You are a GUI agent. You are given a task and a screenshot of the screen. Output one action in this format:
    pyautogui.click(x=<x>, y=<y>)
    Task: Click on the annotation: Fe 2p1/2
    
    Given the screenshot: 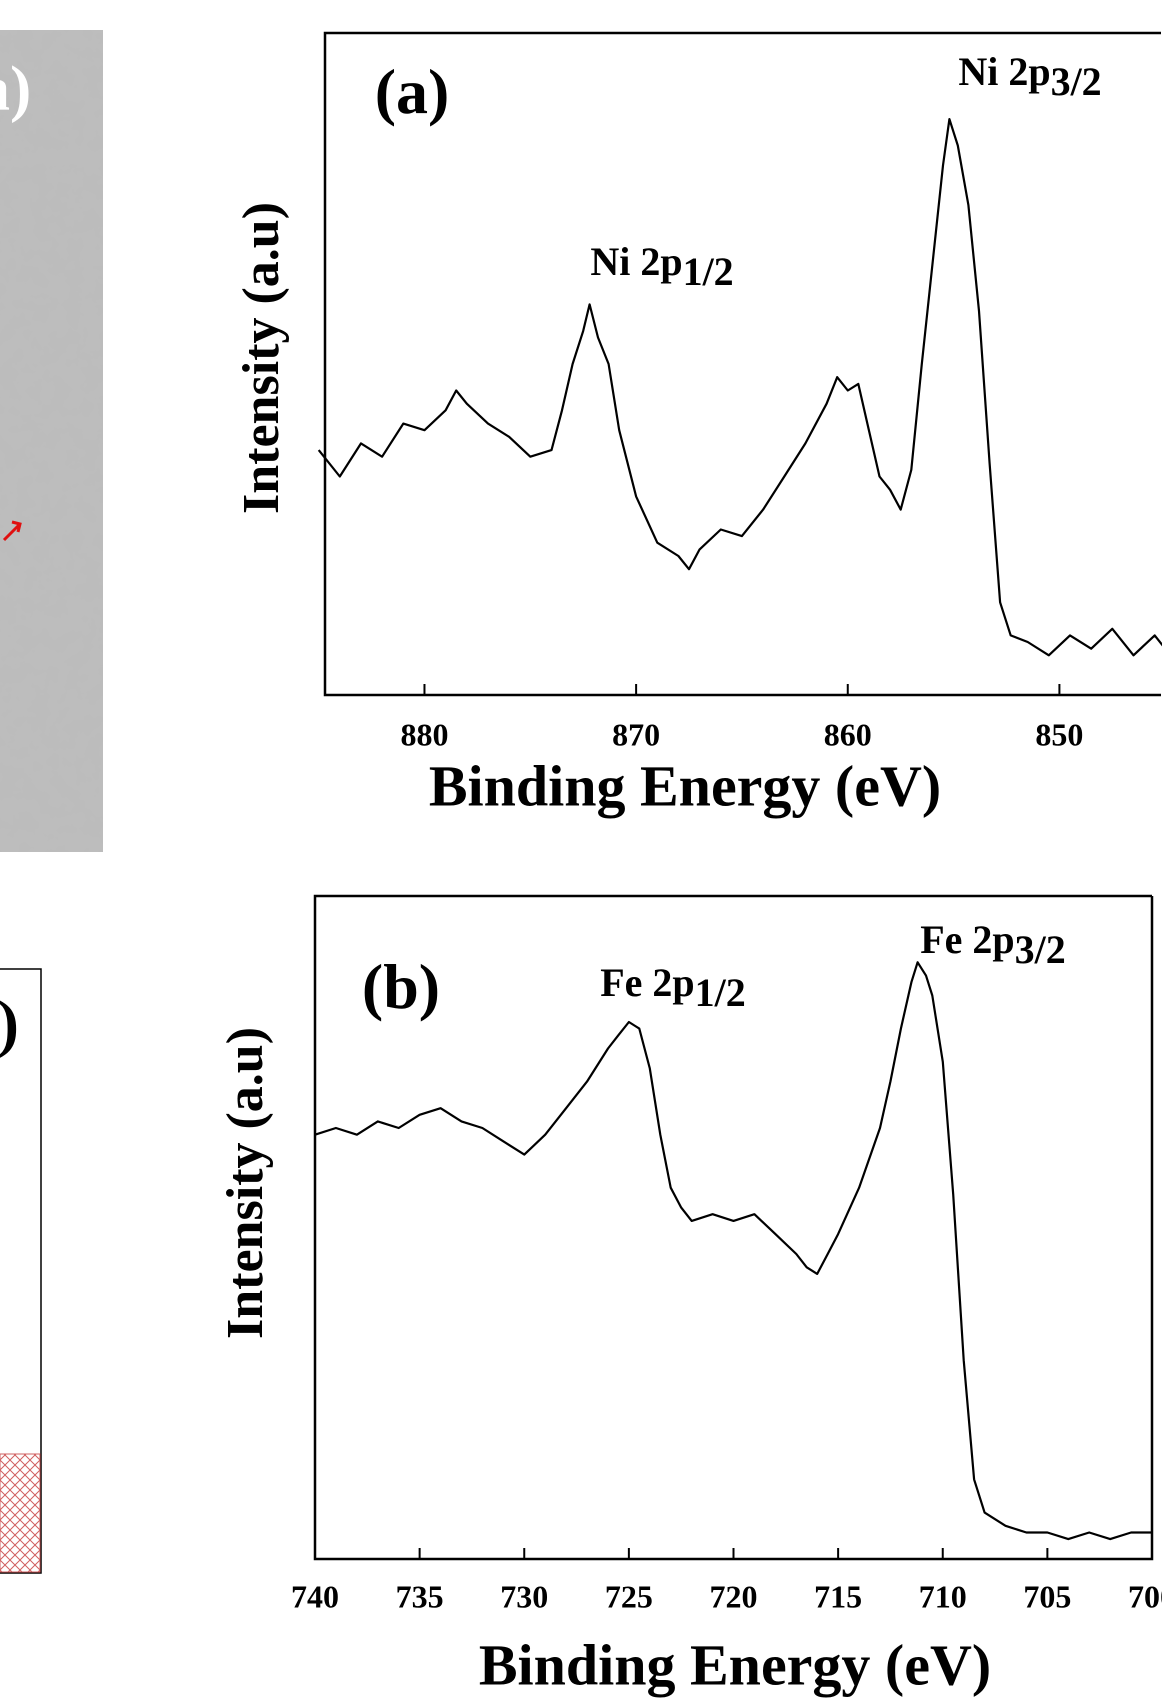 What is the action you would take?
    pyautogui.click(x=673, y=987)
    